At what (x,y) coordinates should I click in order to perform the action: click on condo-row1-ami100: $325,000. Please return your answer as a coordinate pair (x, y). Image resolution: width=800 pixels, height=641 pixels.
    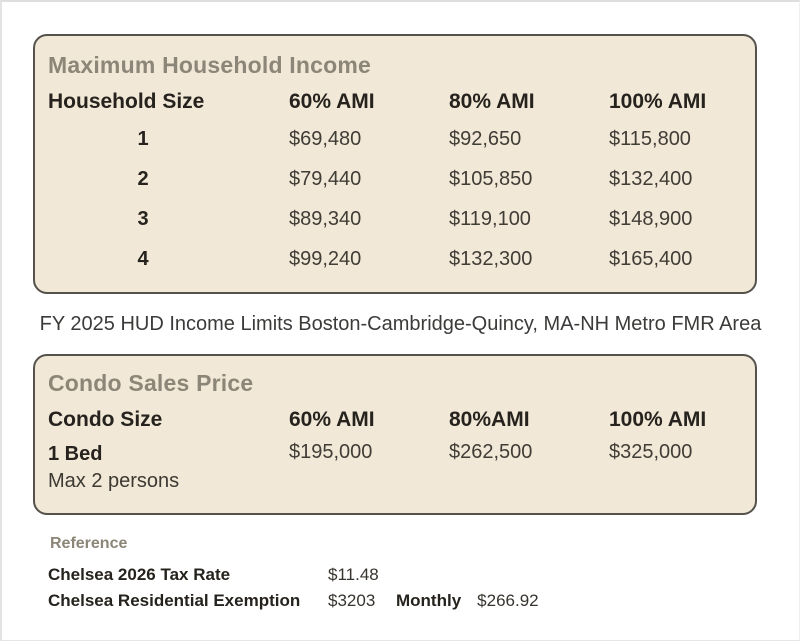
    Looking at the image, I should click on (651, 452).